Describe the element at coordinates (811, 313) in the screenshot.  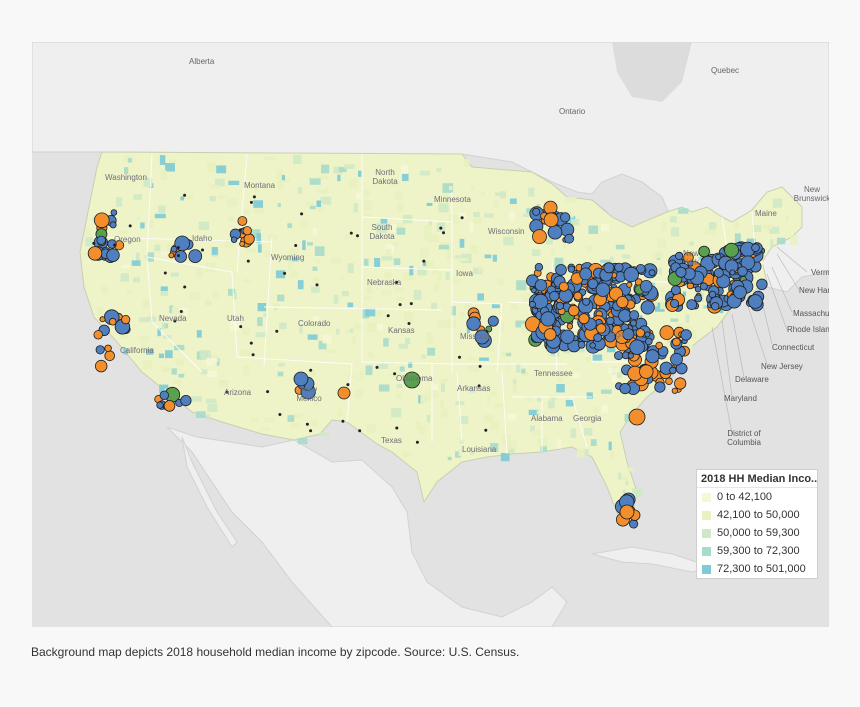
I see `label-massachusetts: Massachusetts` at that location.